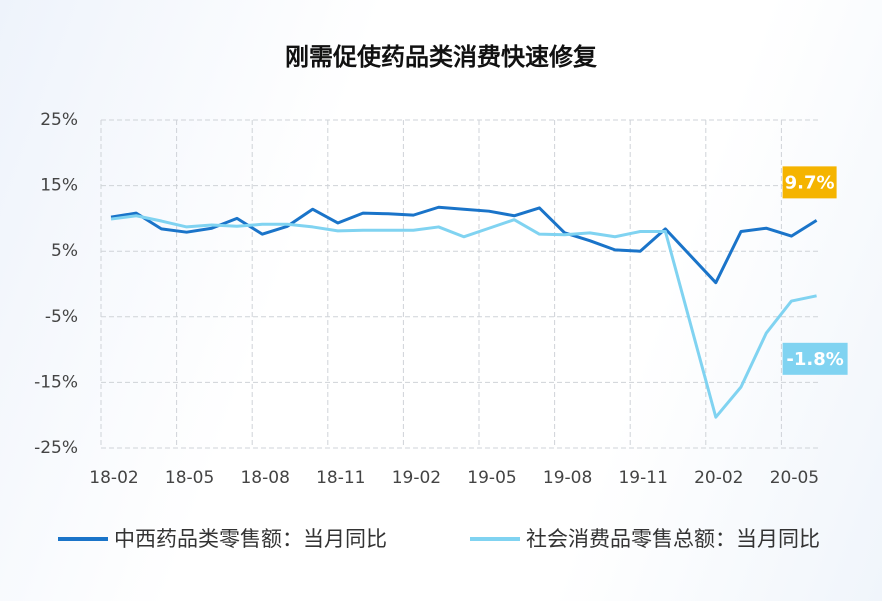  Describe the element at coordinates (250, 539) in the screenshot. I see `legend-label: 中西药品类零售额：当月同比` at that location.